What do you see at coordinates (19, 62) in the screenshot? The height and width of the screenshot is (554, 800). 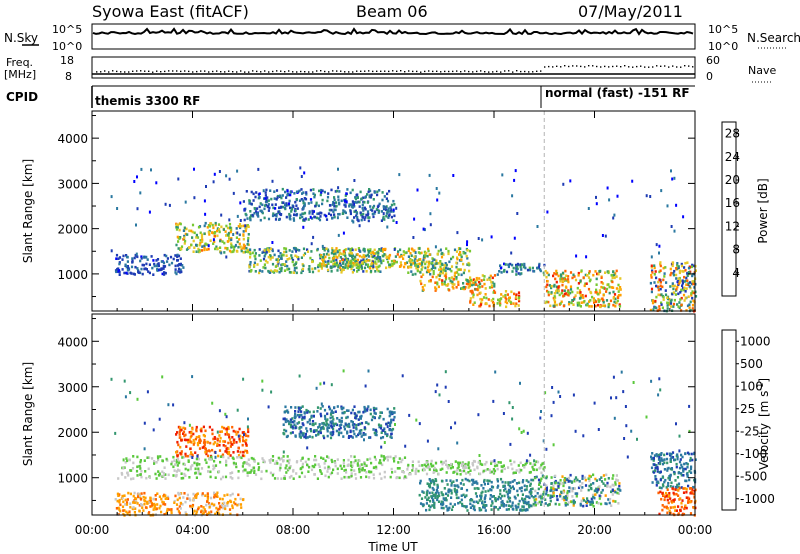 I see `freq-label-line1: Freq.` at bounding box center [19, 62].